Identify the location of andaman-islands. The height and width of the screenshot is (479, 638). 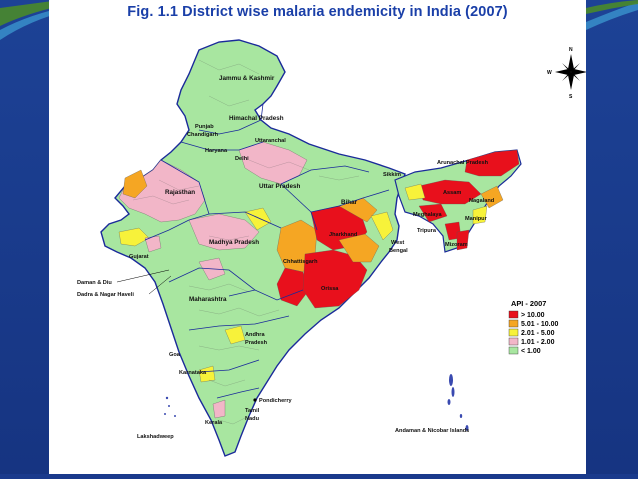
(458, 402).